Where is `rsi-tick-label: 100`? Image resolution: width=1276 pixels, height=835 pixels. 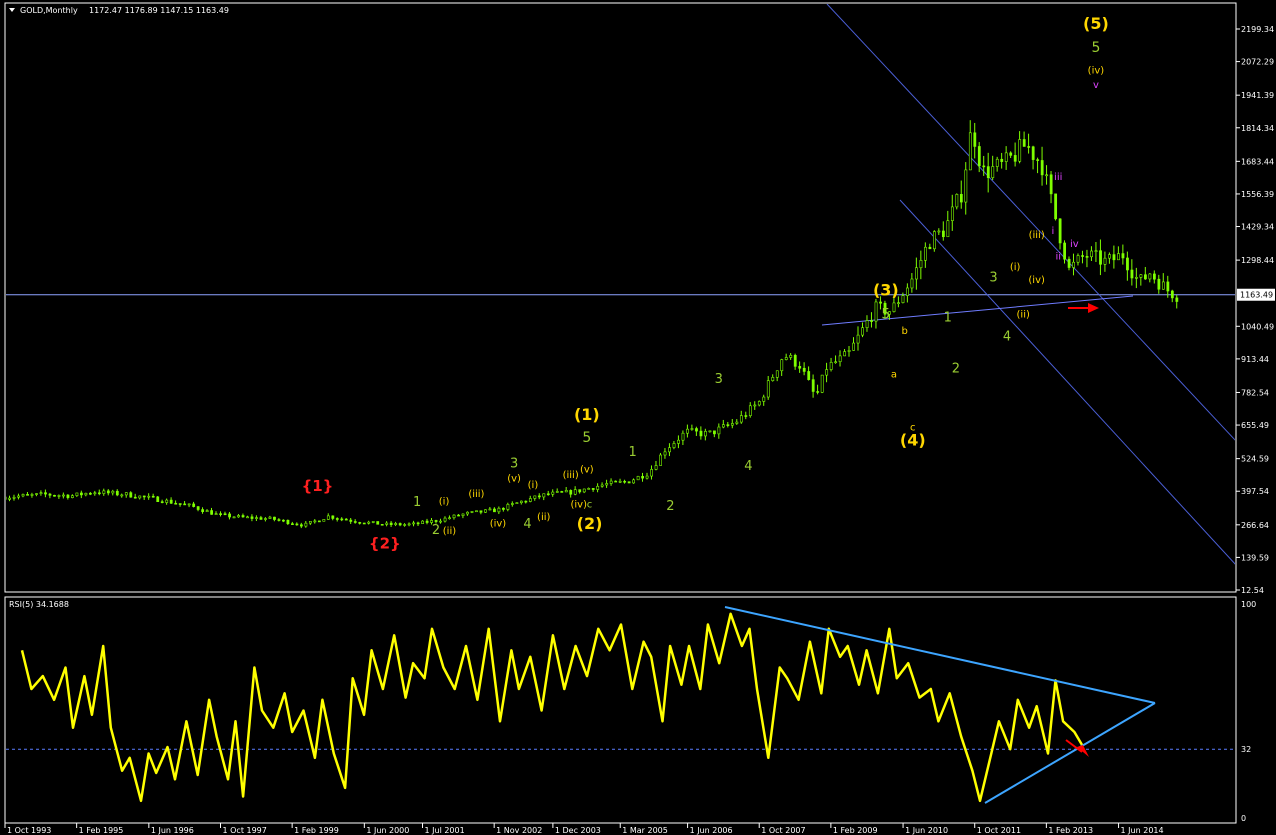 rsi-tick-label: 100 is located at coordinates (1248, 604).